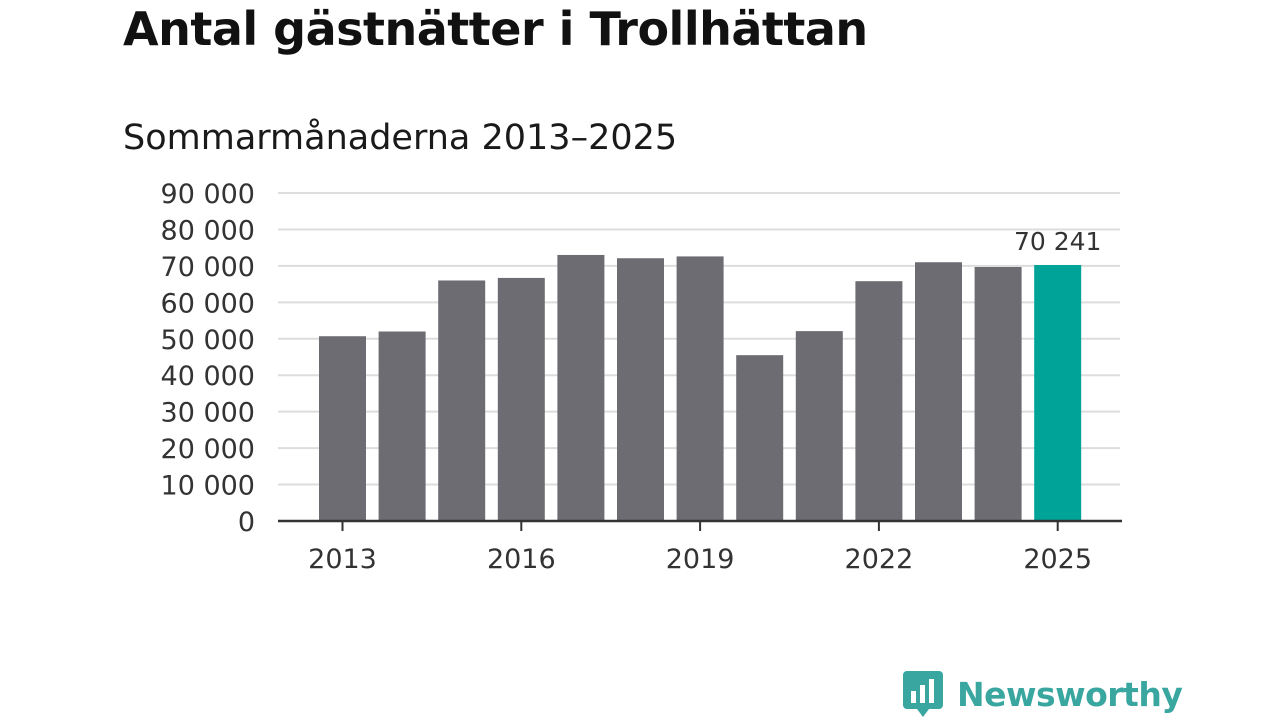  I want to click on bar-2023, so click(938, 391).